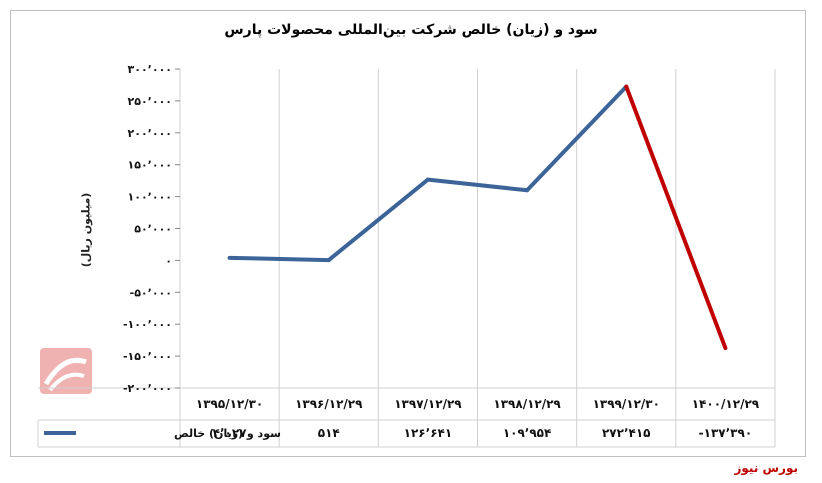 This screenshot has height=483, width=822. Describe the element at coordinates (428, 433) in the screenshot. I see `table-value-cell: ۱۲۶٬۶۴۱` at that location.